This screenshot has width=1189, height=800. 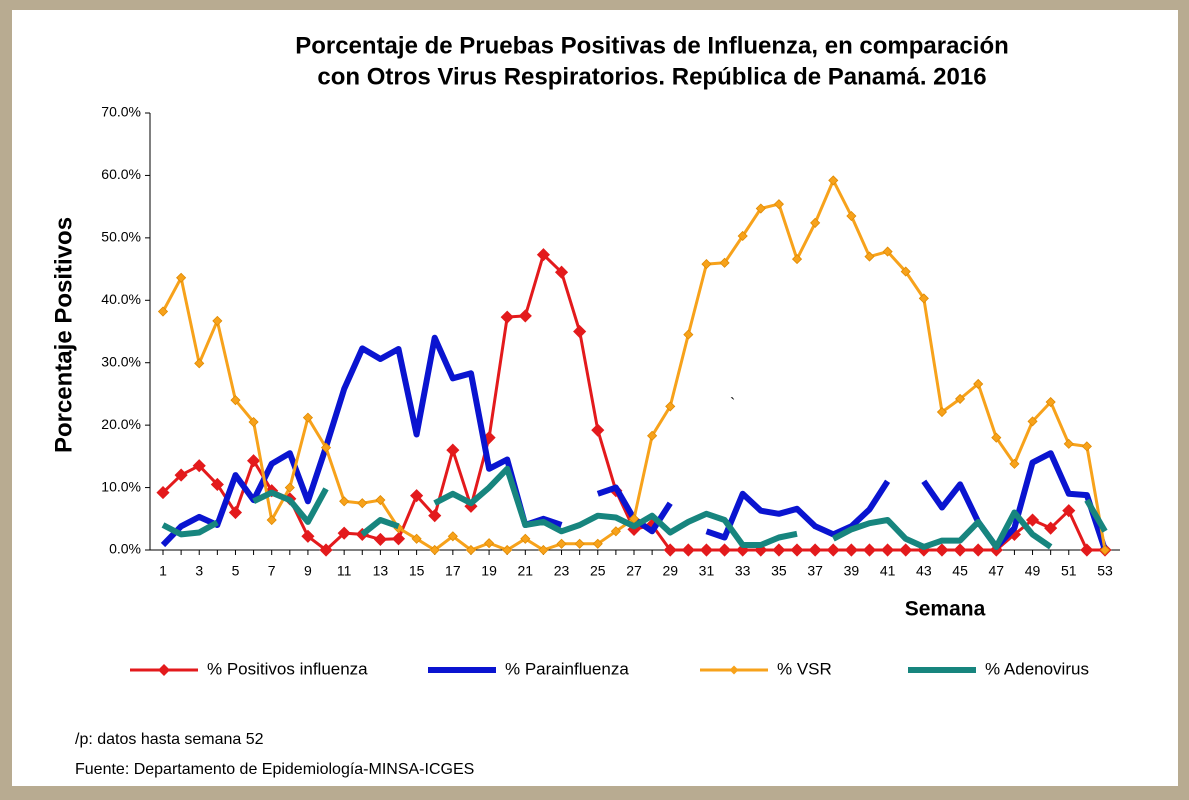 I want to click on x-tick-label: 5, so click(x=236, y=571).